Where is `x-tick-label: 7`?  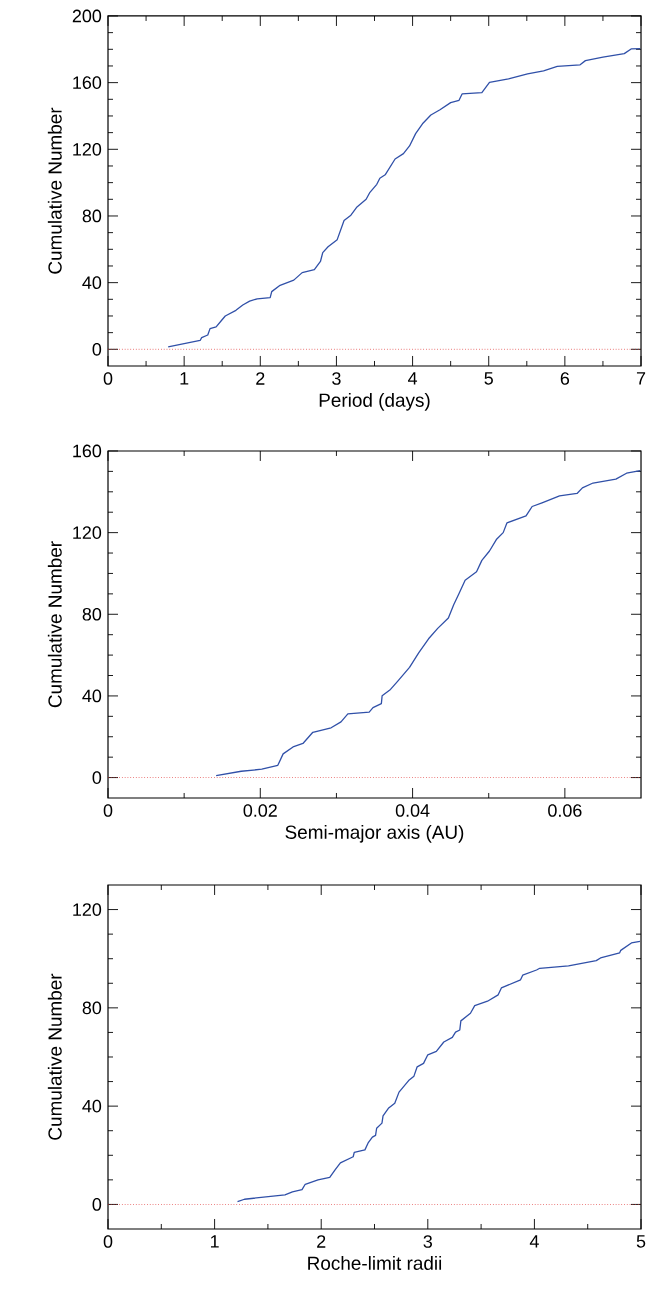
x-tick-label: 7 is located at coordinates (641, 378).